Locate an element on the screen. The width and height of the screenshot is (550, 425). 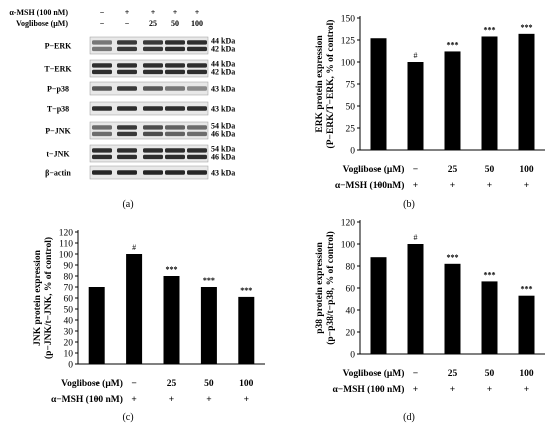
kda-label: 44 kDa is located at coordinates (223, 63).